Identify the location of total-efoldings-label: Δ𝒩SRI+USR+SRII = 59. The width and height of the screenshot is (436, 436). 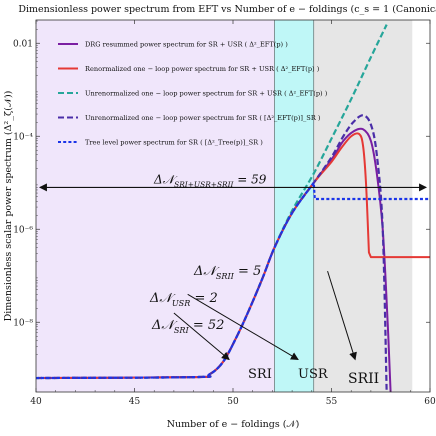
(210, 180).